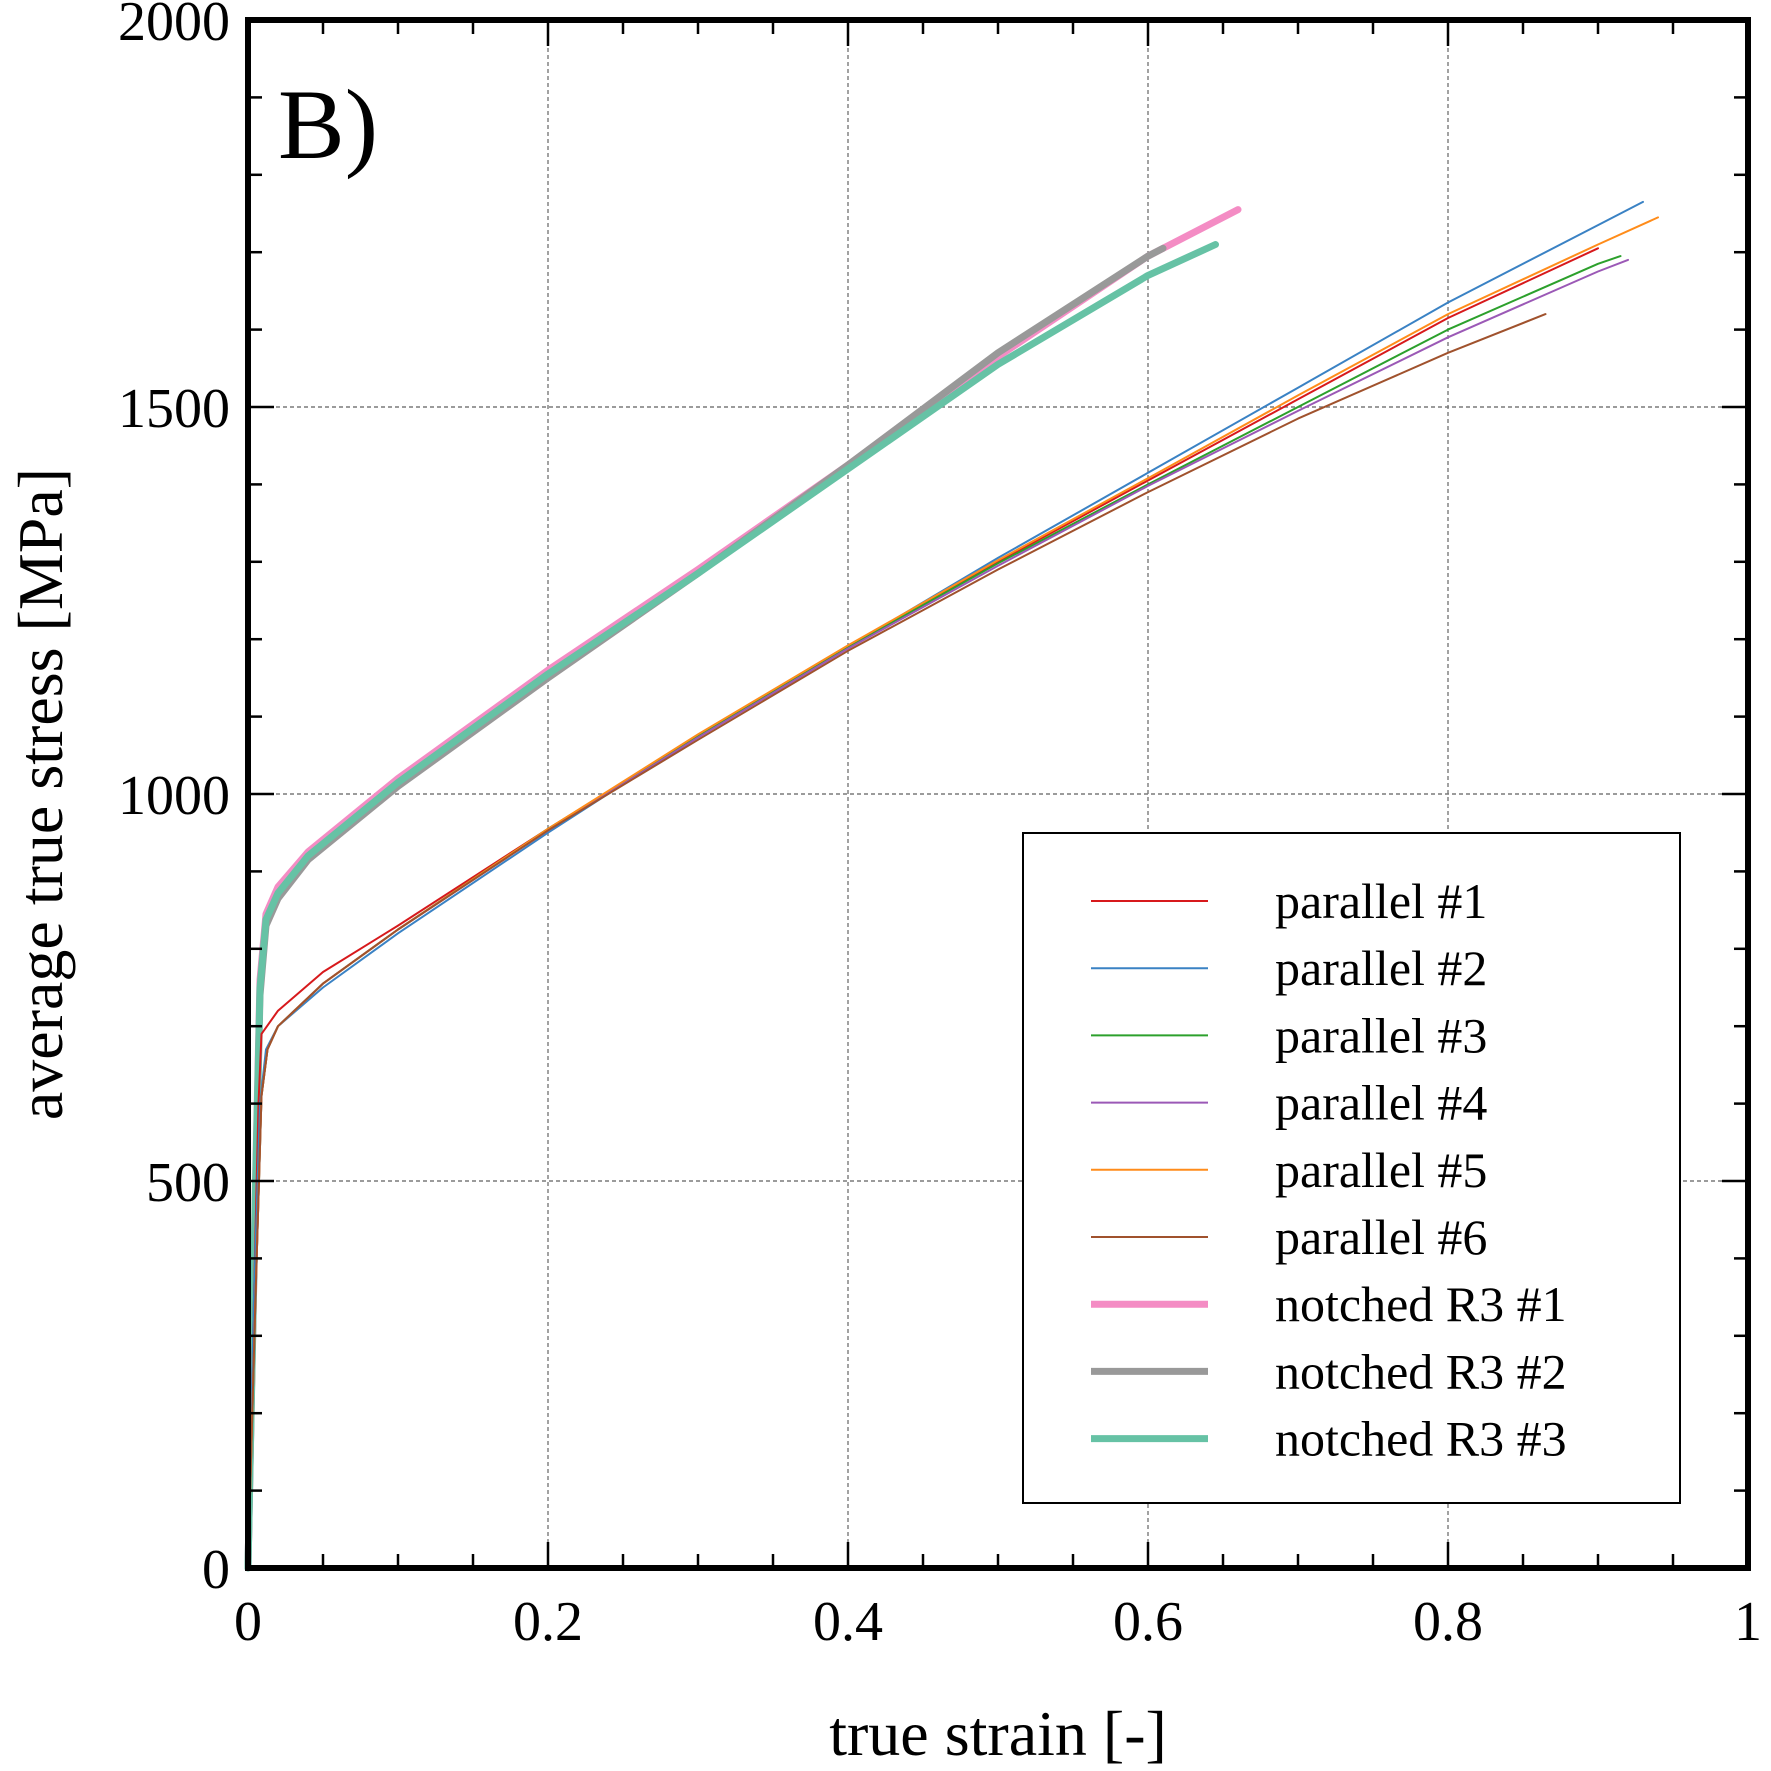 The height and width of the screenshot is (1771, 1771). I want to click on legend-label: notched R3 #2, so click(1421, 1371).